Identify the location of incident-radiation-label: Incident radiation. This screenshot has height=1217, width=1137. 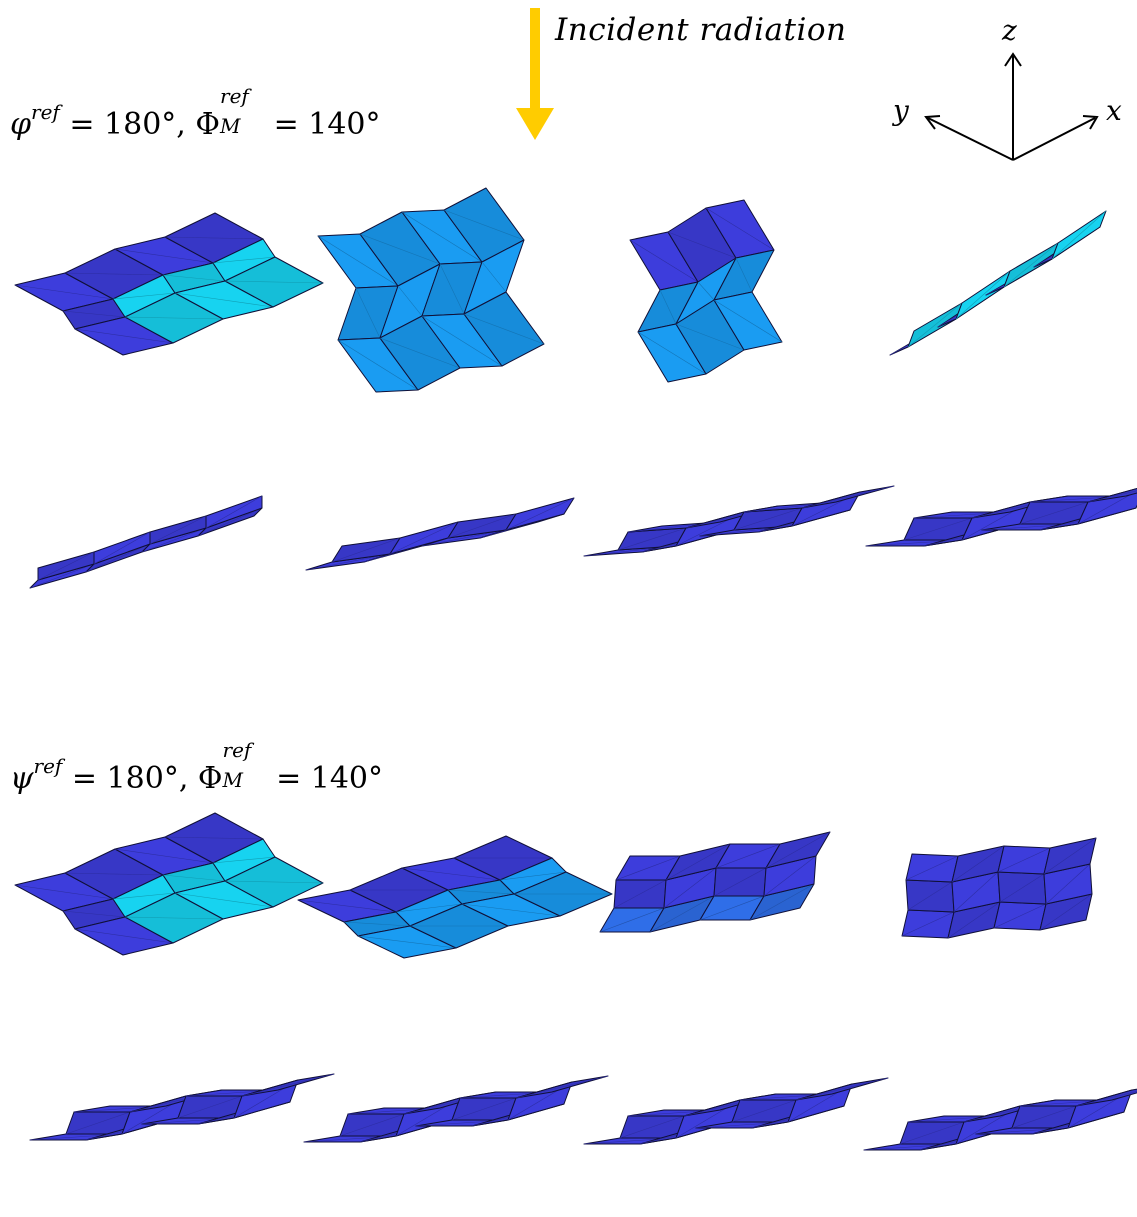
(701, 30).